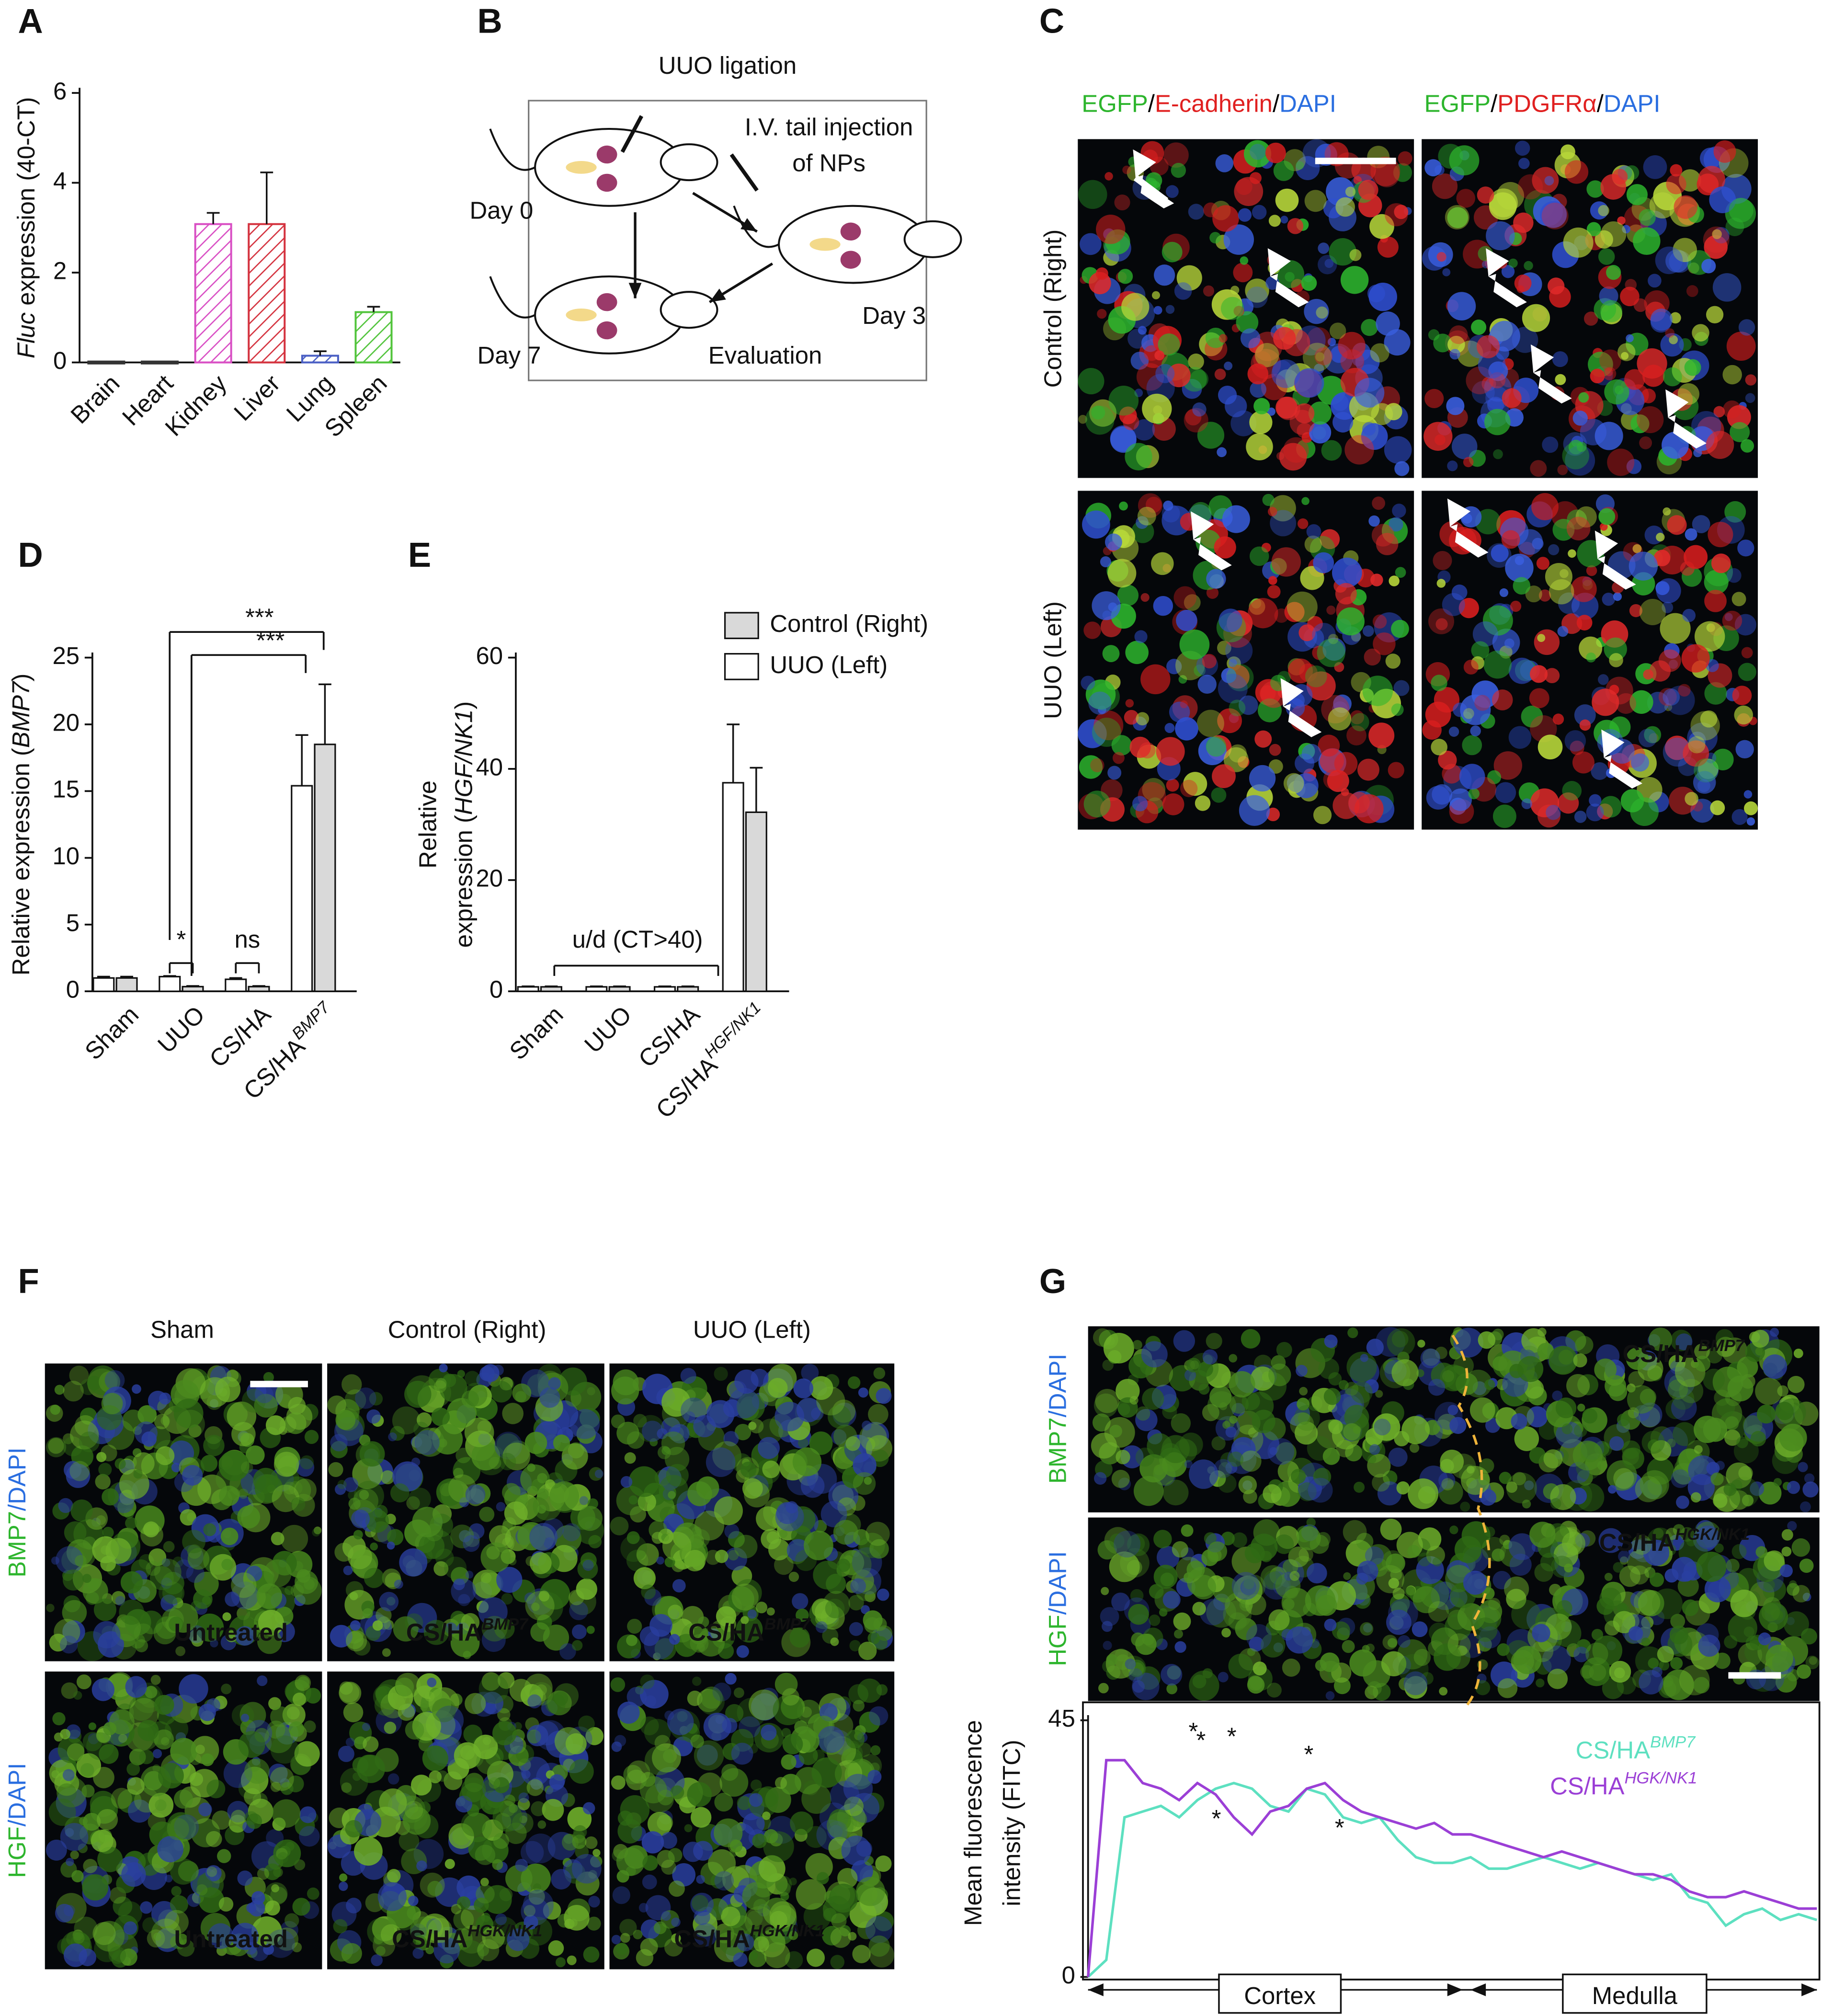 The height and width of the screenshot is (2016, 1822). What do you see at coordinates (710, 1060) in the screenshot?
I see `x-tick-label: CS/HAHGF/NK1` at bounding box center [710, 1060].